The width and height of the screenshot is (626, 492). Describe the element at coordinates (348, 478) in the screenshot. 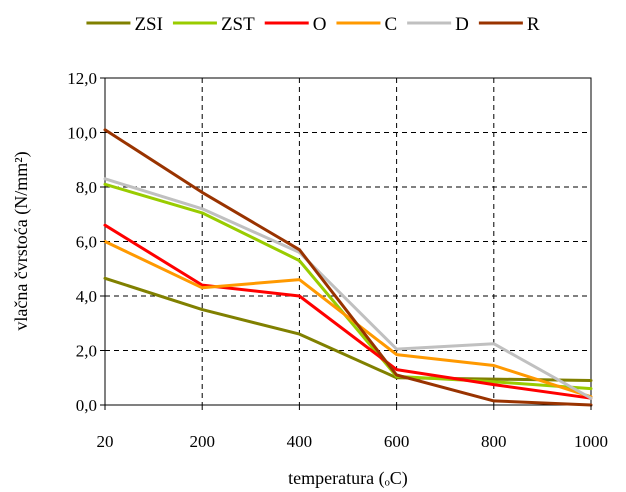

I see `x-axis-title: temperatura (ₒC)` at that location.